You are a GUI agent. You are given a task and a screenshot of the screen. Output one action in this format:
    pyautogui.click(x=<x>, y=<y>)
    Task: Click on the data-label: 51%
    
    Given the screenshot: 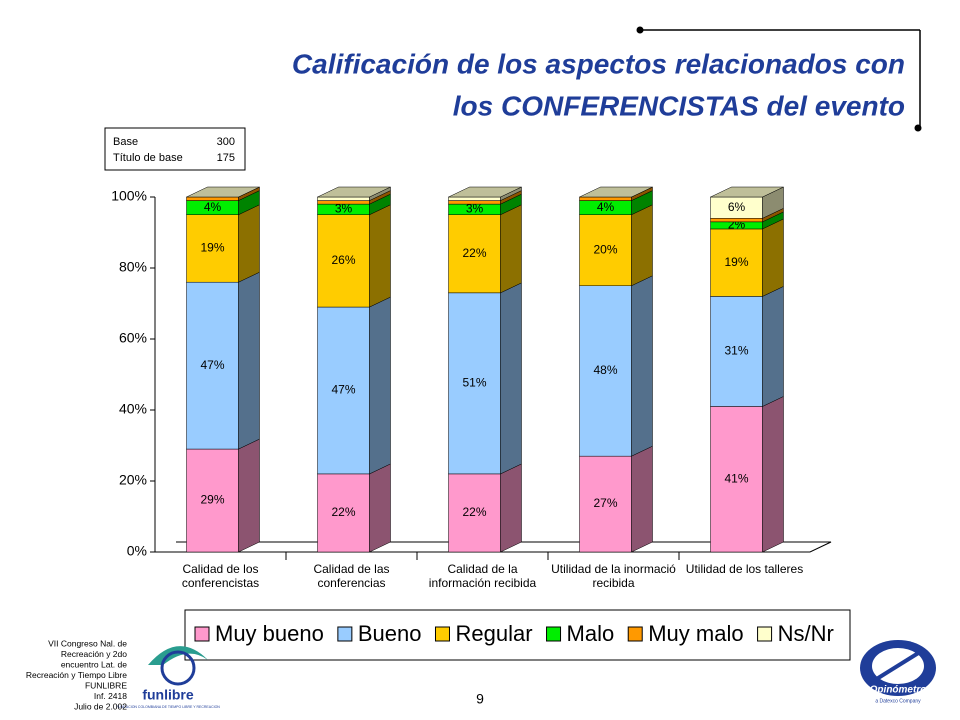 What is the action you would take?
    pyautogui.click(x=474, y=383)
    